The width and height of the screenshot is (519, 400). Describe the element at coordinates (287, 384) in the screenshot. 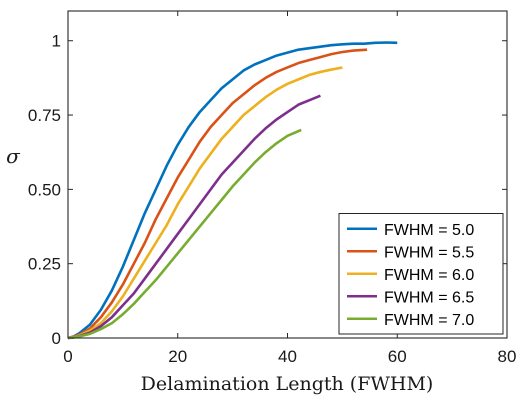

I see `x-axis-label: Delamination Length (FWHM)` at that location.